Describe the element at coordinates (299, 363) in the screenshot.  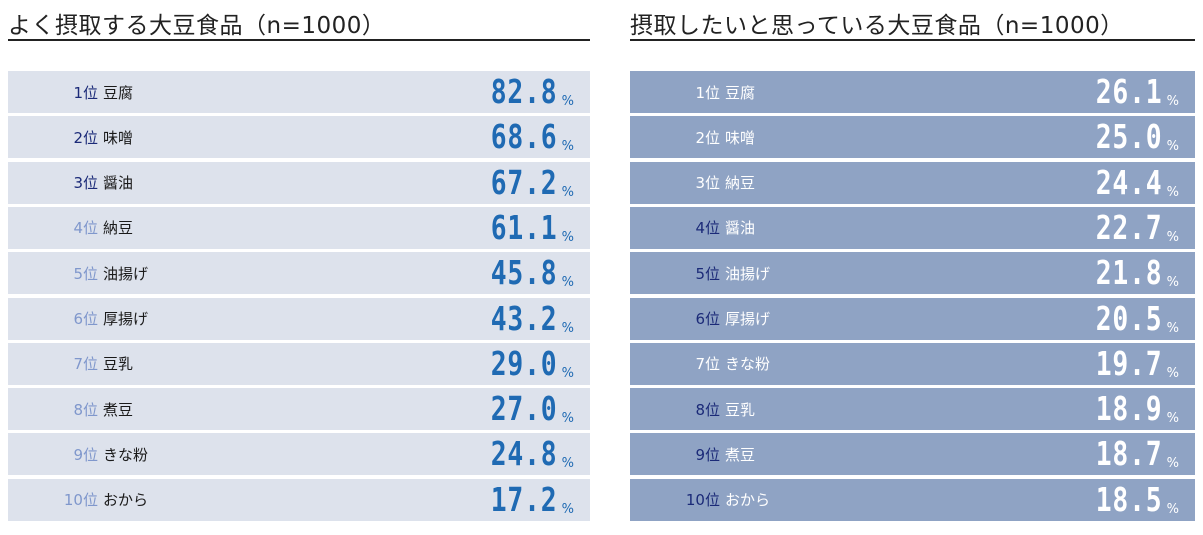
I see `ranking-row: 7位 豆乳 29.0%` at that location.